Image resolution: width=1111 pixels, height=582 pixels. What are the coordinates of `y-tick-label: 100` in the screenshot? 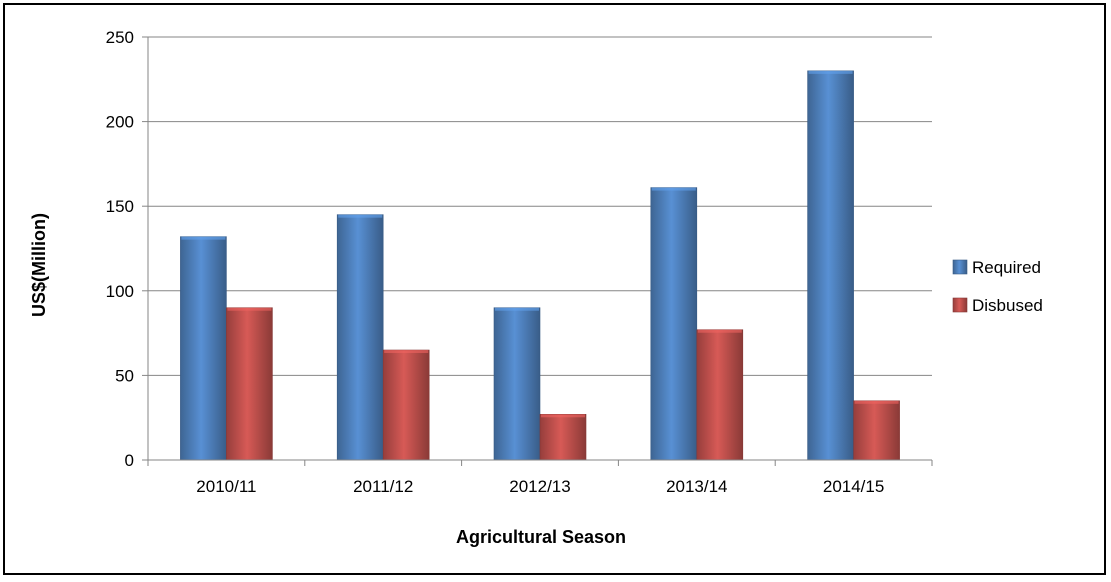 It's located at (120, 291).